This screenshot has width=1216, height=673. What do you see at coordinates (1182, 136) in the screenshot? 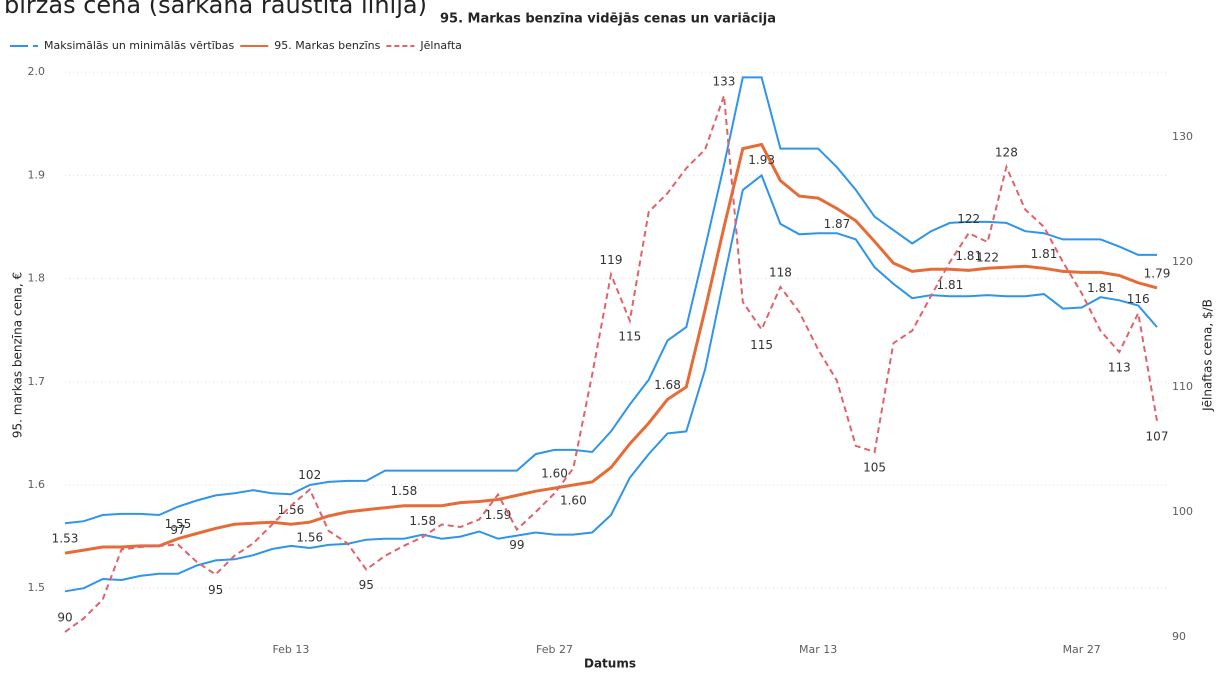
I see `y2-tick-label: 130` at bounding box center [1182, 136].